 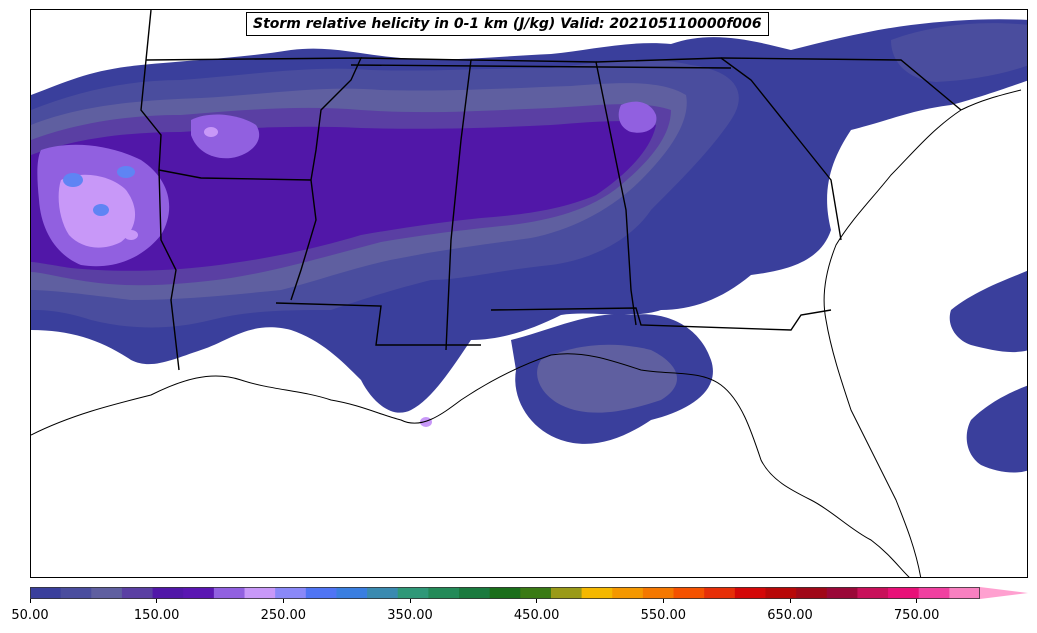 I want to click on state-line-ga, so click(x=718, y=149).